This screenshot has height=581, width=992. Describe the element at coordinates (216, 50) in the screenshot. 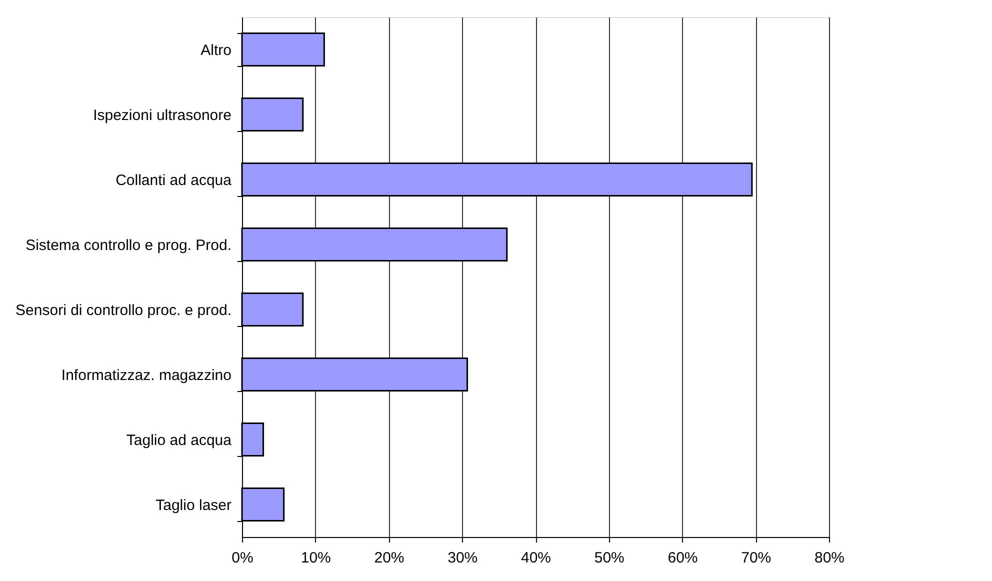

I see `y-tick-label: Altro` at that location.